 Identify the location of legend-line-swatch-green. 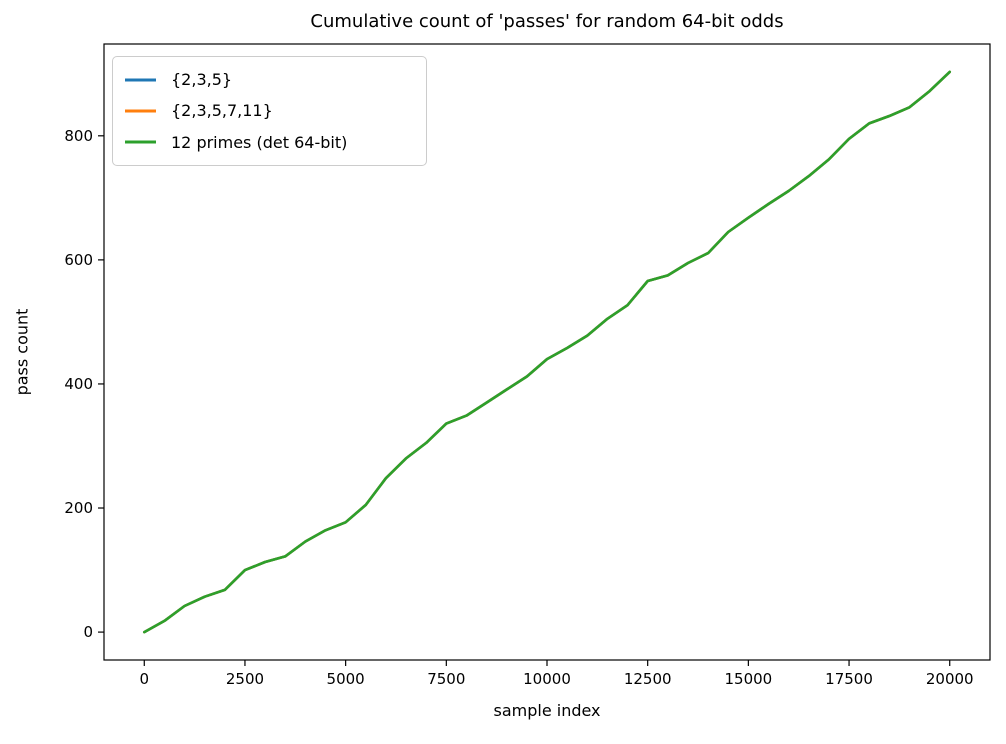
(140, 142).